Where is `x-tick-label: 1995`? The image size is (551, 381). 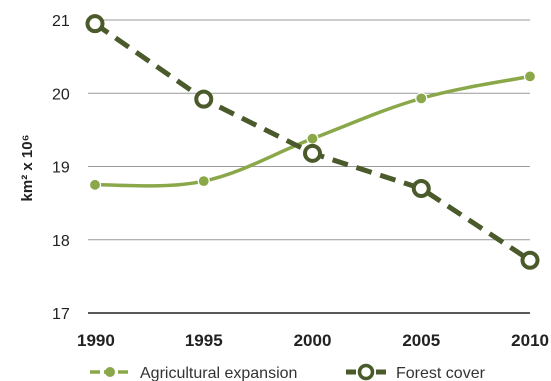
x-tick-label: 1995 is located at coordinates (204, 340).